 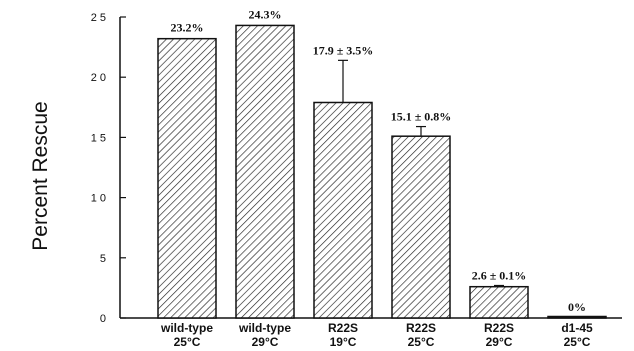 I want to click on category-condition-label: 19°C, so click(x=343, y=342).